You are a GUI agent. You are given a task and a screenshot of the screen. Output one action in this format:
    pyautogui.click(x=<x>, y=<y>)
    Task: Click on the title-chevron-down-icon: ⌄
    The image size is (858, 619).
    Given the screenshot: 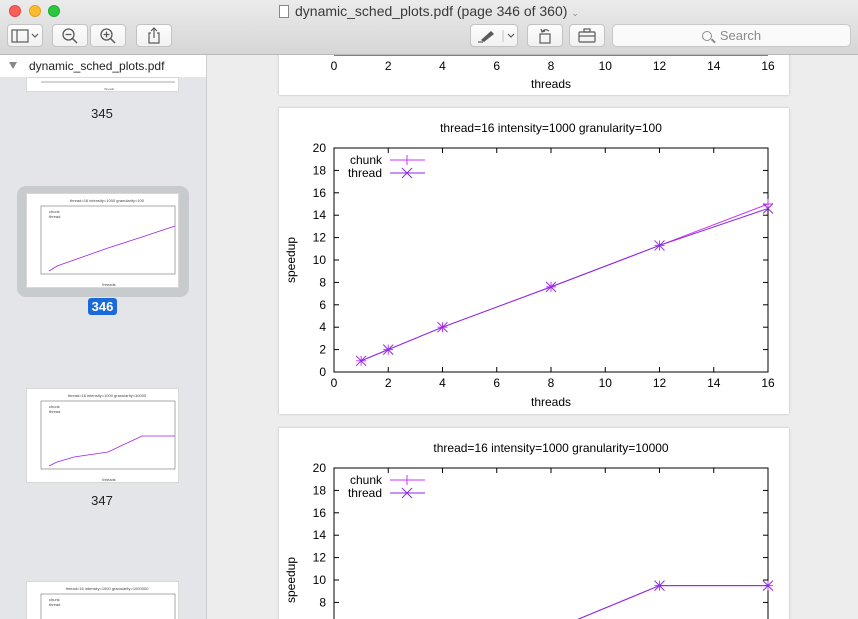 What is the action you would take?
    pyautogui.click(x=575, y=13)
    